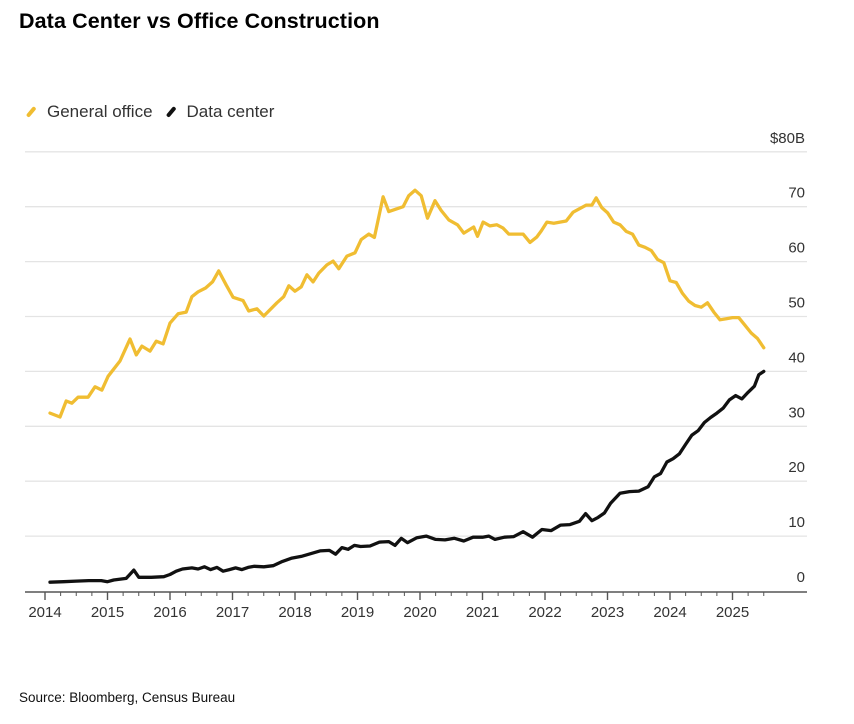 This screenshot has height=724, width=854. What do you see at coordinates (796, 412) in the screenshot?
I see `y-tick-label-30: 30` at bounding box center [796, 412].